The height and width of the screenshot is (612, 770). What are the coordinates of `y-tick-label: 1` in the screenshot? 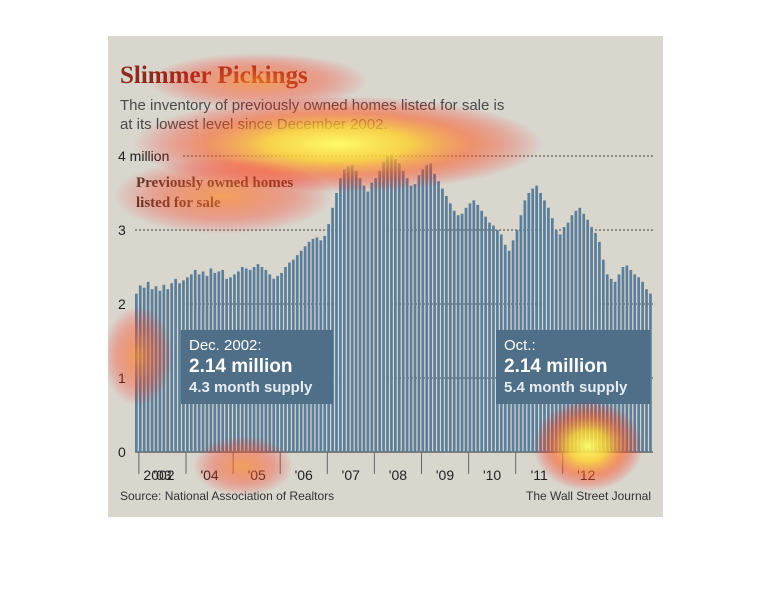 It's located at (122, 378).